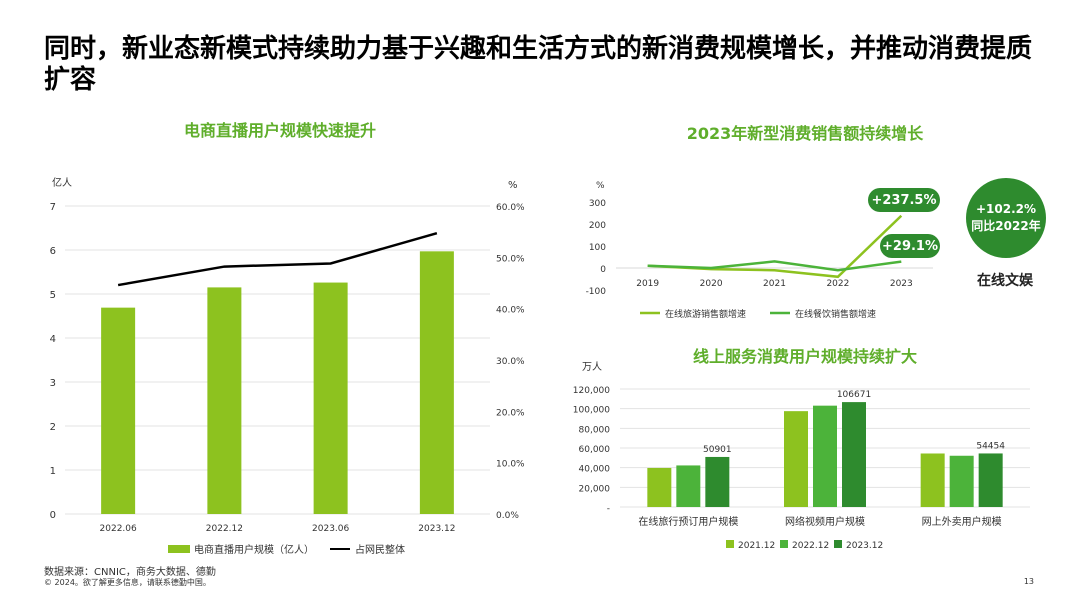 This screenshot has height=608, width=1080. Describe the element at coordinates (507, 516) in the screenshot. I see `c1-y2-tick: 0.0%` at that location.